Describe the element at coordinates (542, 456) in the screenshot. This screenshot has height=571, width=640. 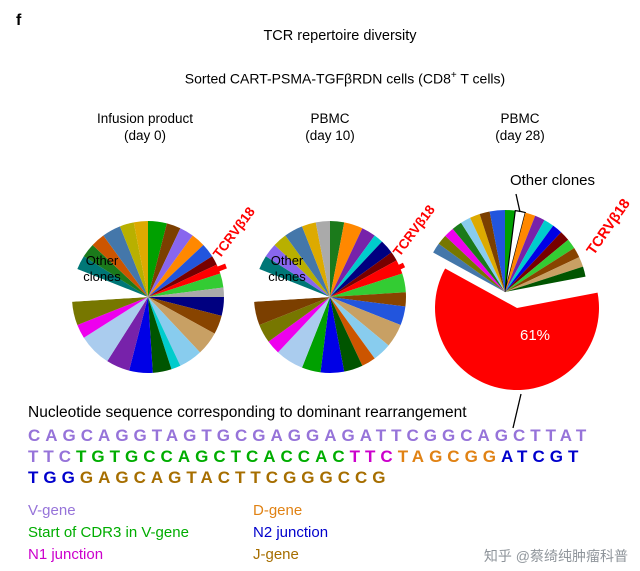
I see `sequence-segment-n2: ATCGT` at that location.